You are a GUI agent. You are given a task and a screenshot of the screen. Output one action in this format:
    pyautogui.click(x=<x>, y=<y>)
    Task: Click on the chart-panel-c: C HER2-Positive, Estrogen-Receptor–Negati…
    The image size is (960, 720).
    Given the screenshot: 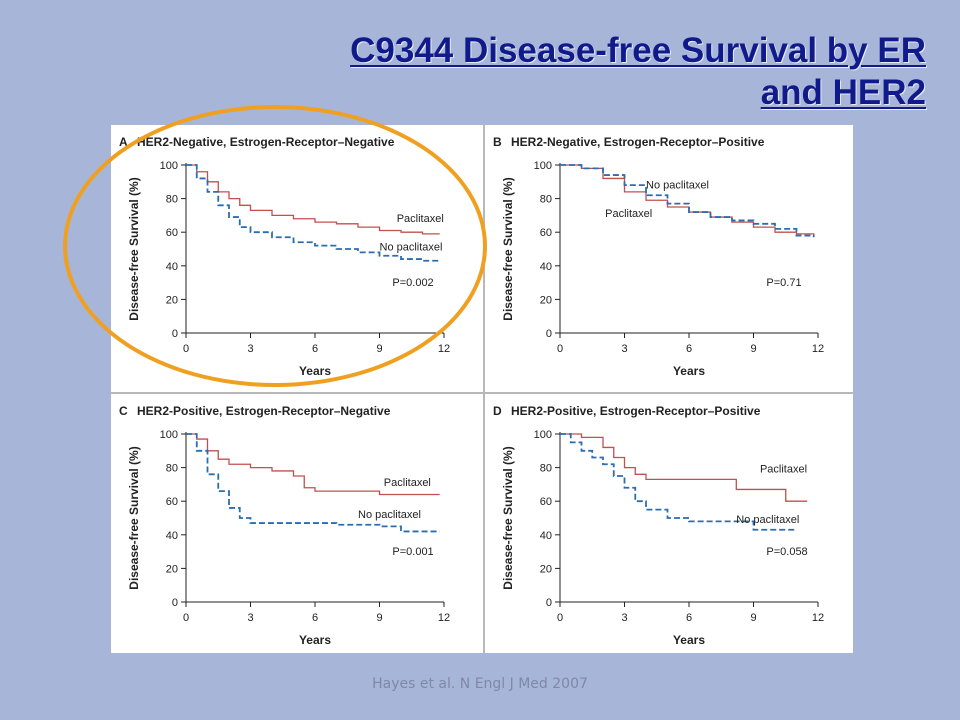 What is the action you would take?
    pyautogui.click(x=284, y=525)
    